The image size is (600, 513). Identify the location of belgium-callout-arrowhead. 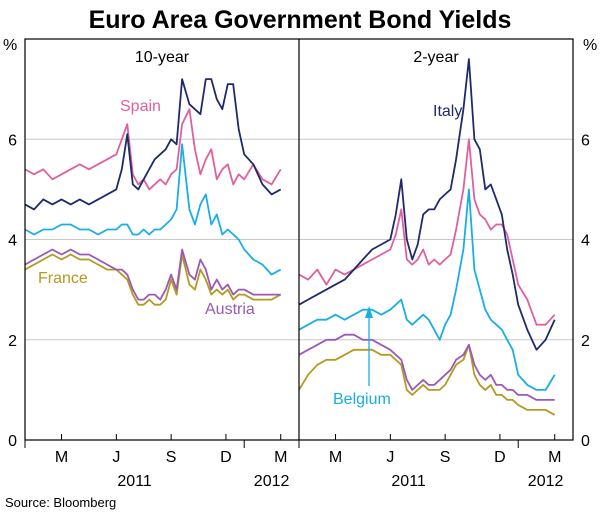
(369, 312).